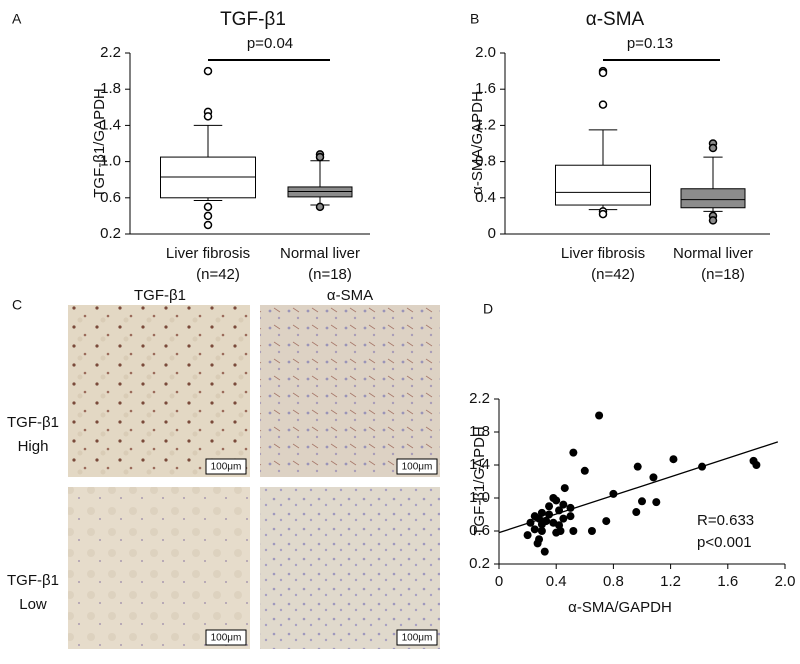 The width and height of the screenshot is (800, 664). Describe the element at coordinates (620, 607) in the screenshot. I see `x-axis-title: α-SMA/GAPDH` at that location.